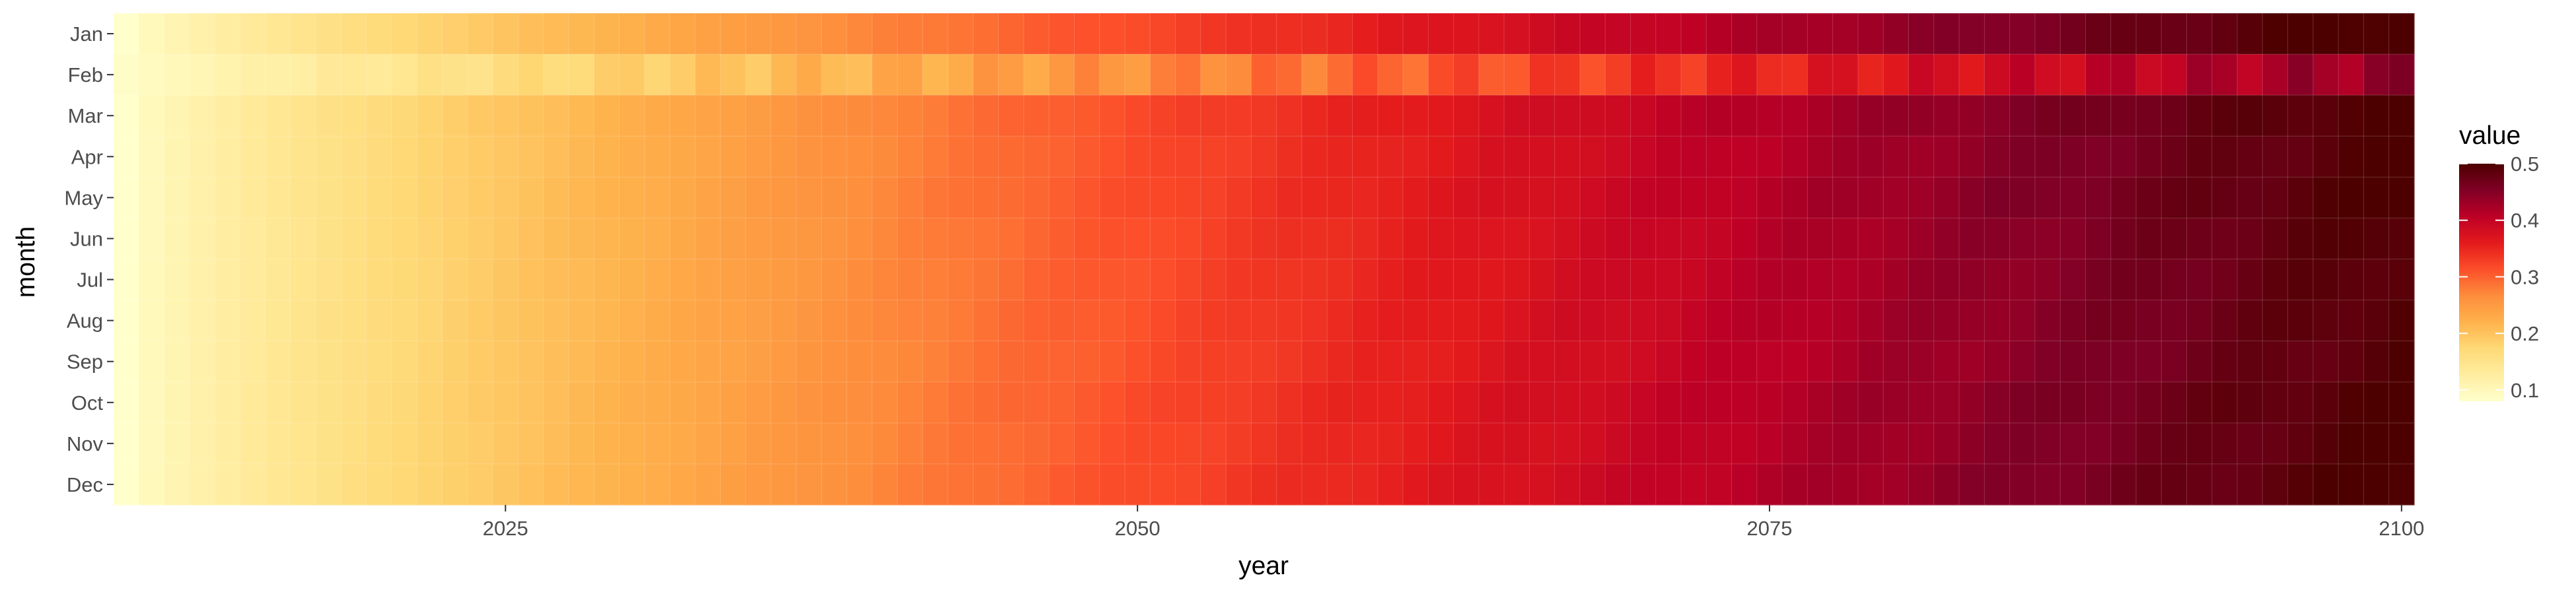 The image size is (2576, 594). Describe the element at coordinates (89, 259) in the screenshot. I see `y-axis: Jan Feb Mar Apr May Jun Jul Aug Sep Oct Nov Dec` at that location.